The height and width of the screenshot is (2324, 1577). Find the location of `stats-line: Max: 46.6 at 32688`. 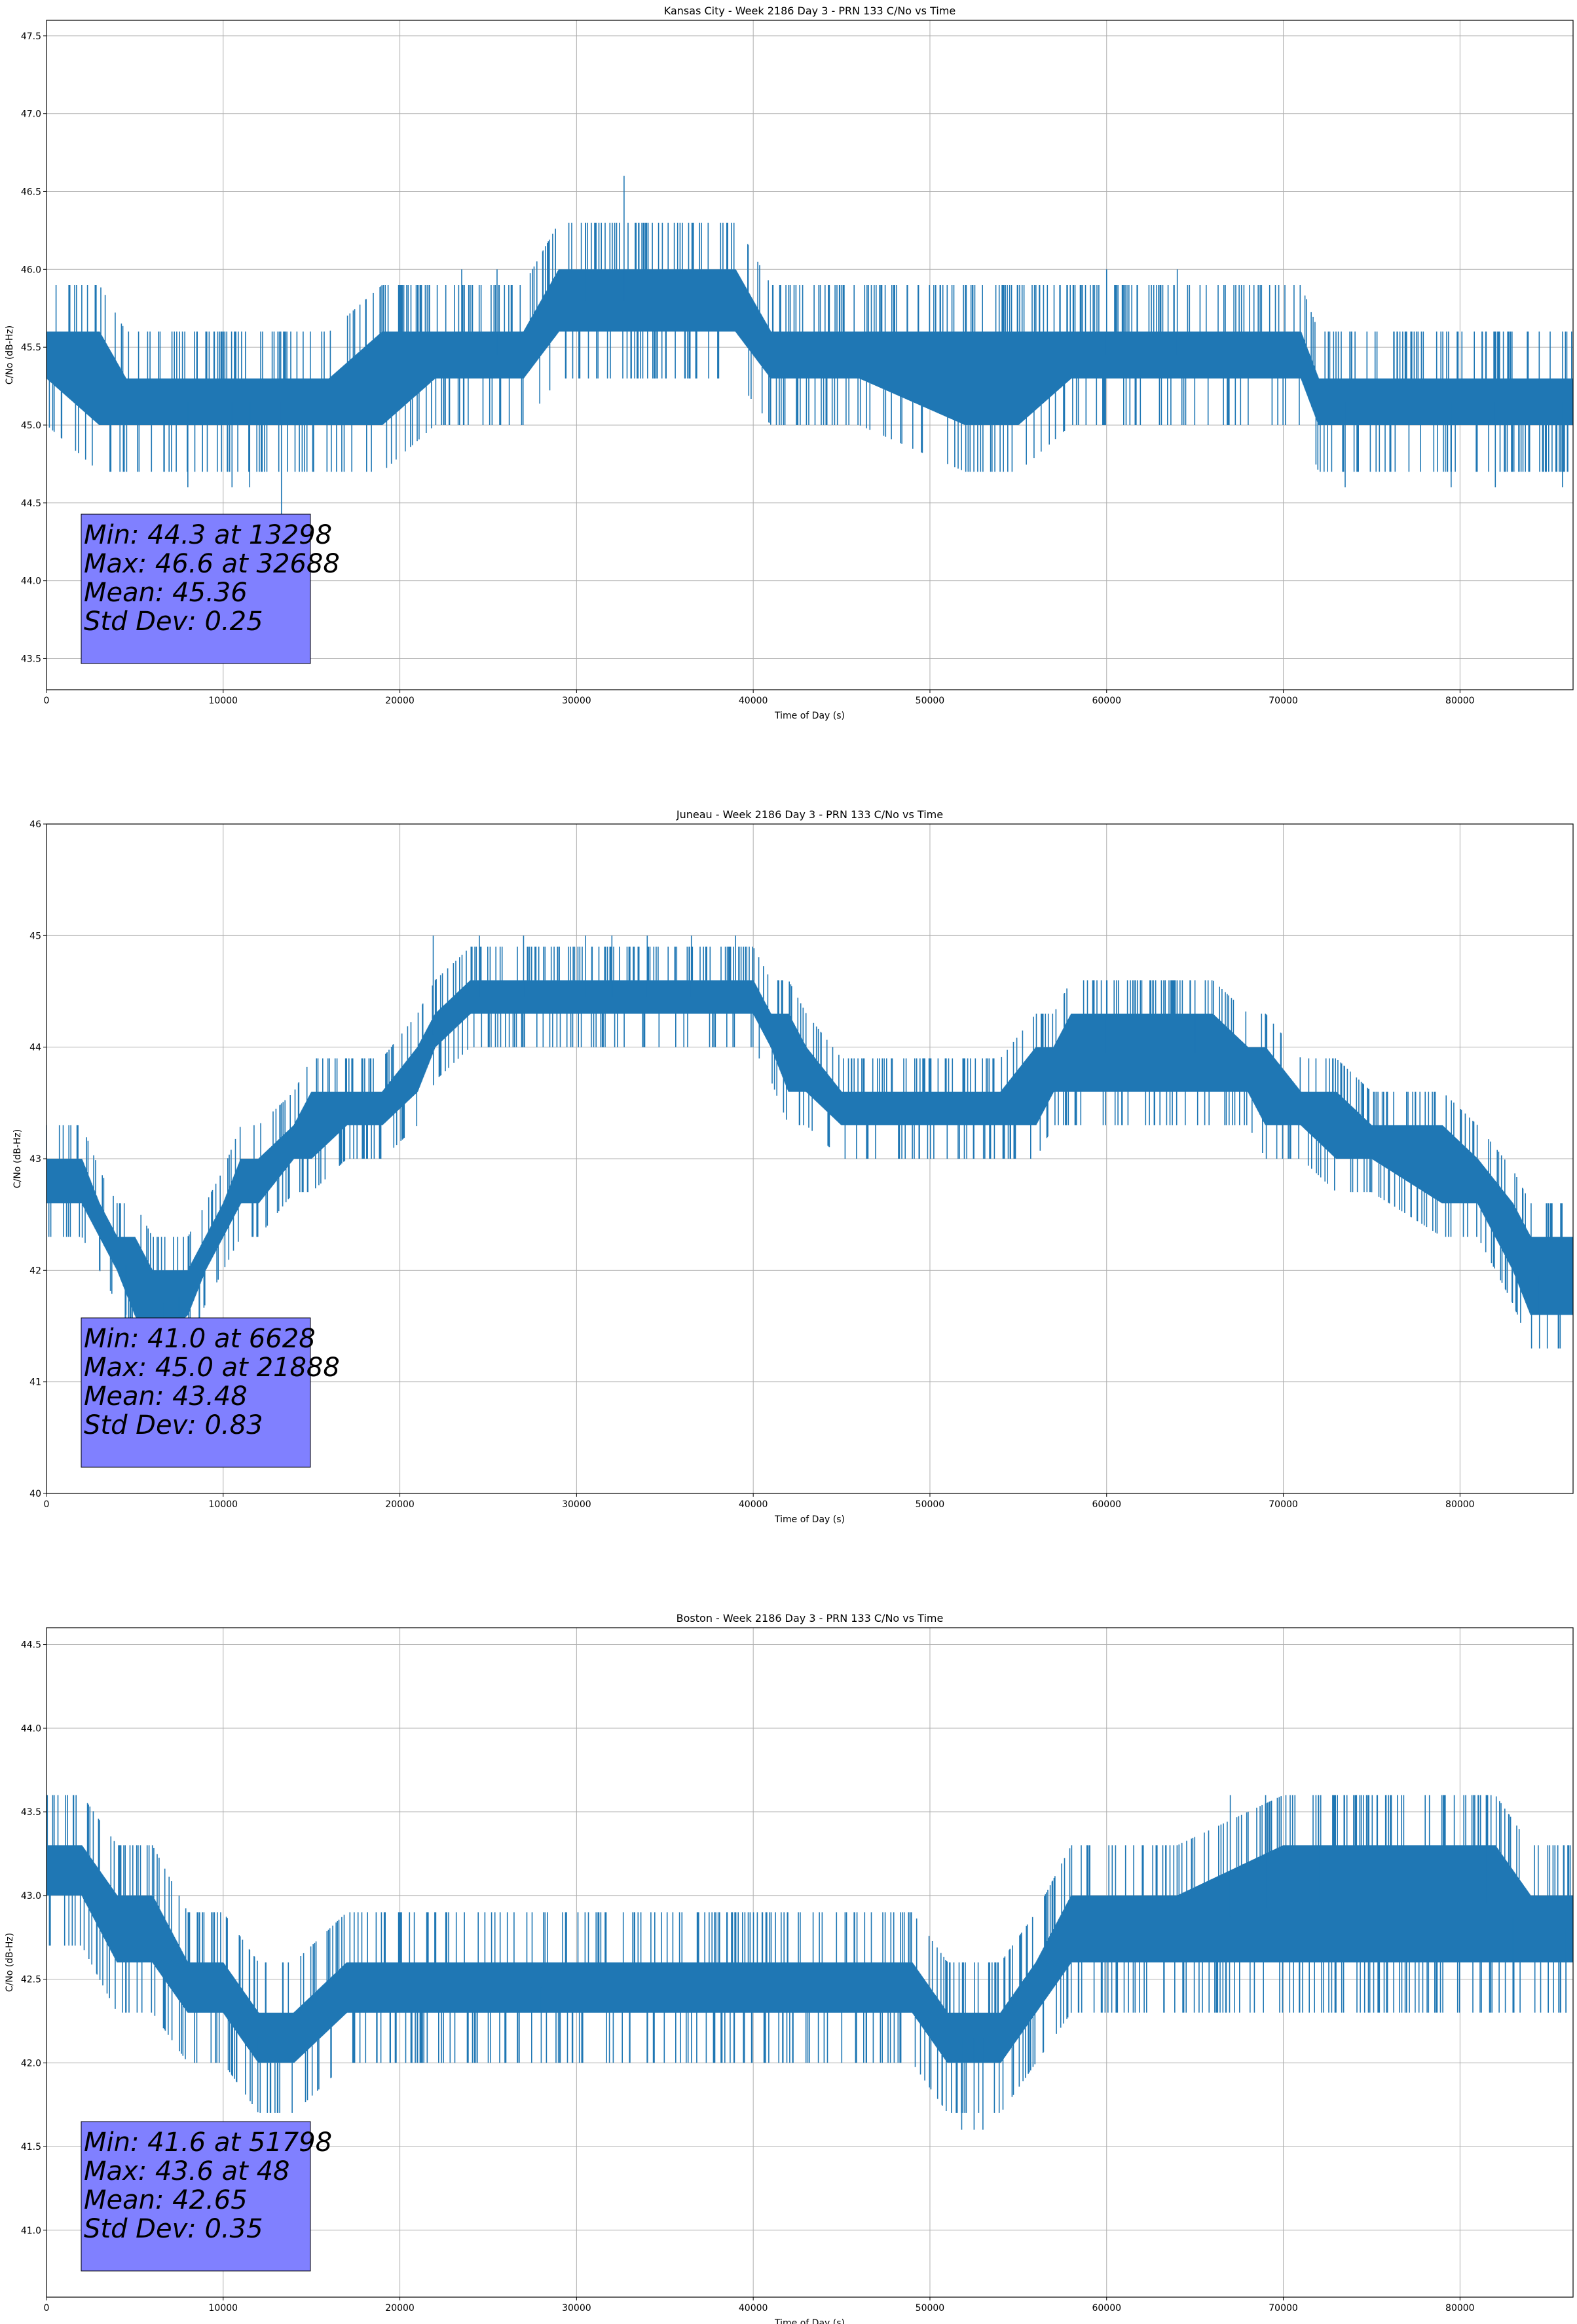

stats-line: Max: 46.6 at 32688 is located at coordinates (212, 564).